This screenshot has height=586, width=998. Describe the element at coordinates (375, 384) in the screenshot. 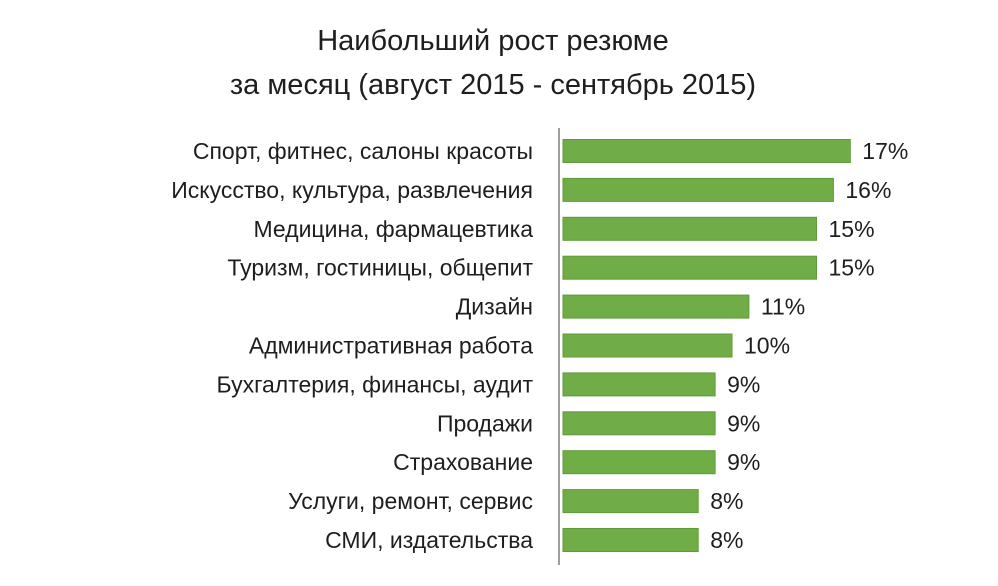

I see `category-label: Бухгалтерия, финансы, аудит` at that location.